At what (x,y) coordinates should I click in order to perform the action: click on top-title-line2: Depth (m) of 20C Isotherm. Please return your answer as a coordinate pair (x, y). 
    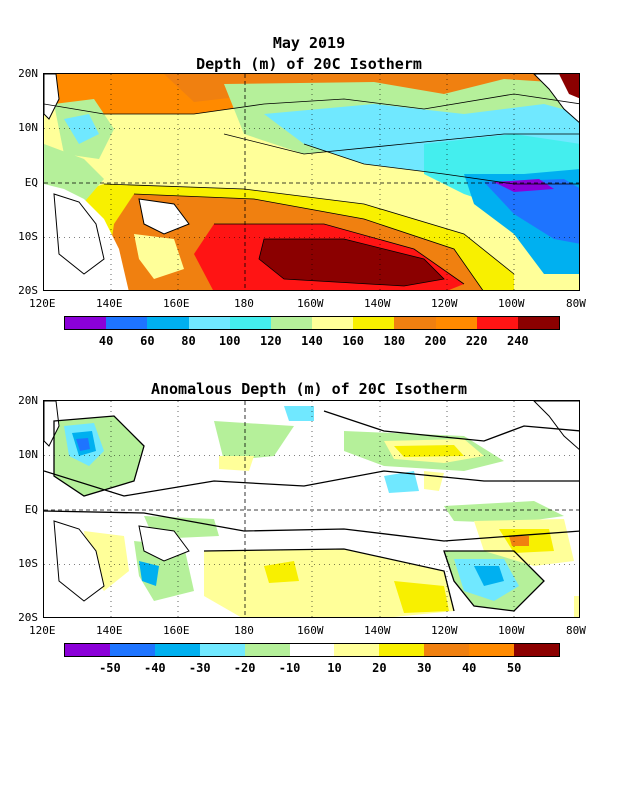
    Looking at the image, I should click on (309, 64).